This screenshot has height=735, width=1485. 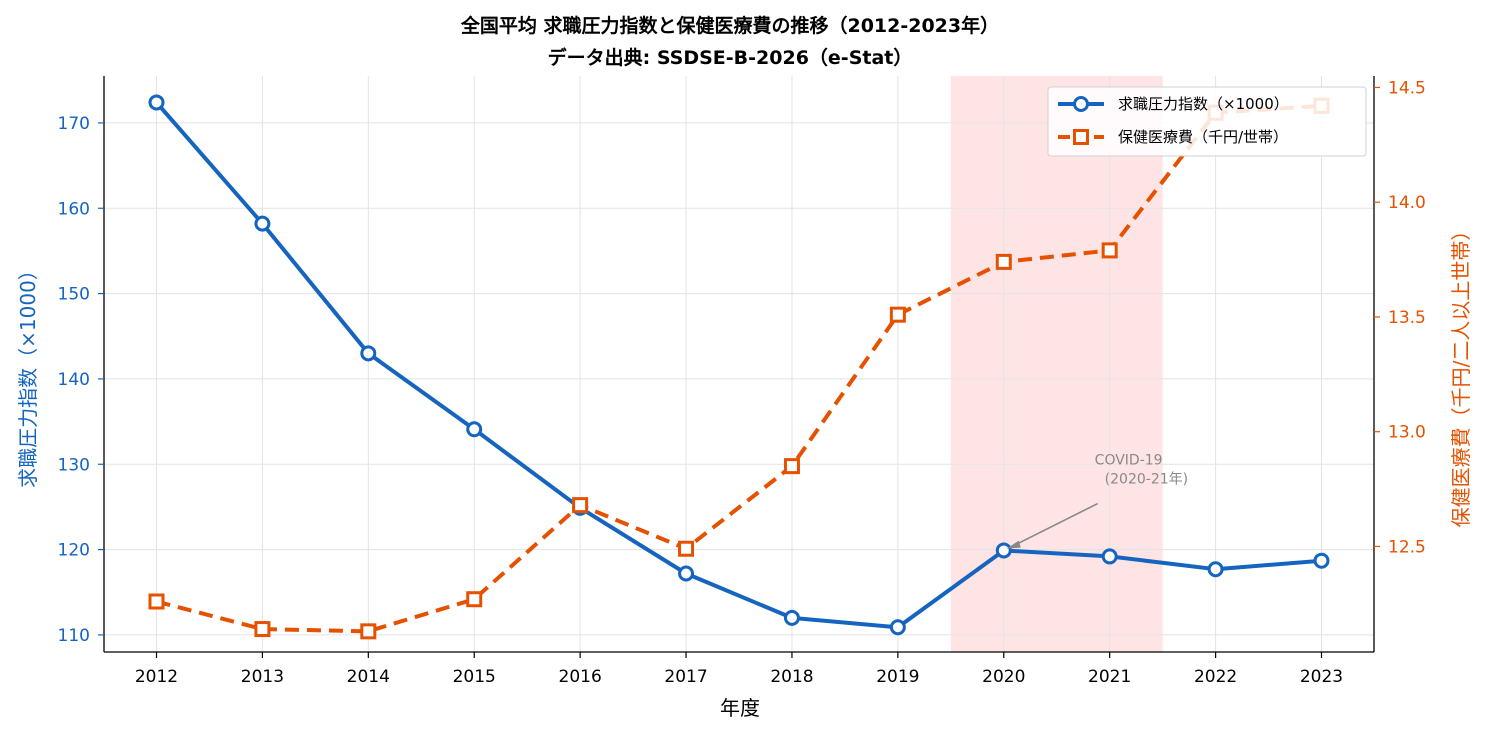 What do you see at coordinates (74, 465) in the screenshot?
I see `y-tick-label-left: 130` at bounding box center [74, 465].